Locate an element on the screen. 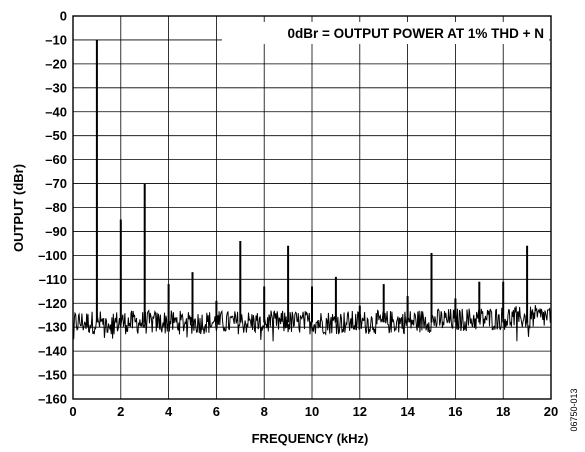 The image size is (585, 452). x-axis-title: FREQUENCY (kHz) is located at coordinates (310, 438).